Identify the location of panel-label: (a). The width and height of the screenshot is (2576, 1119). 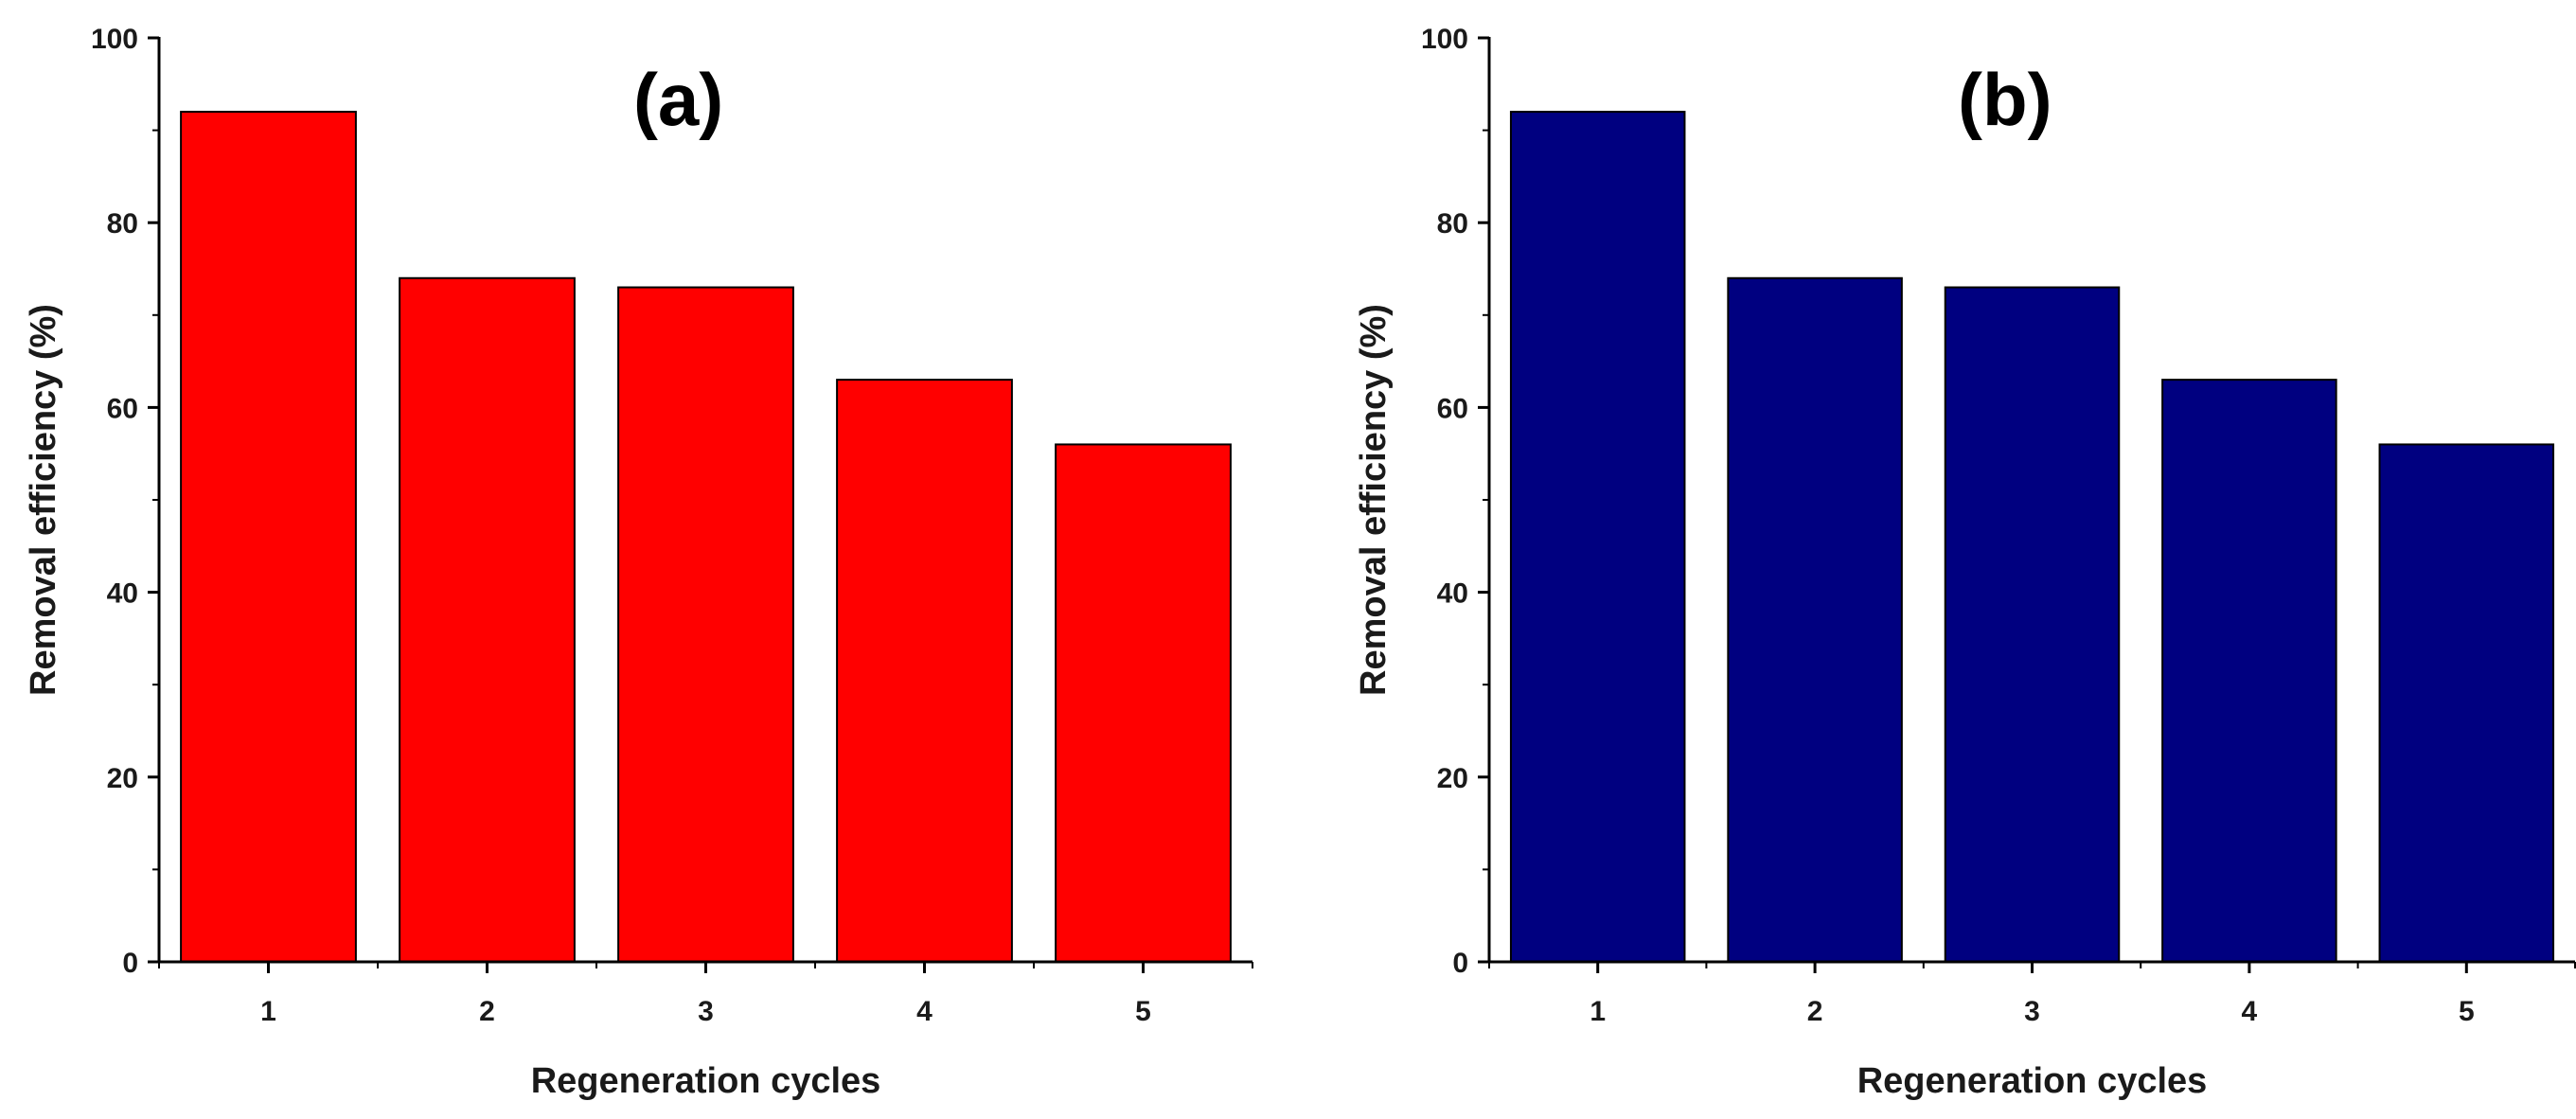
(678, 99).